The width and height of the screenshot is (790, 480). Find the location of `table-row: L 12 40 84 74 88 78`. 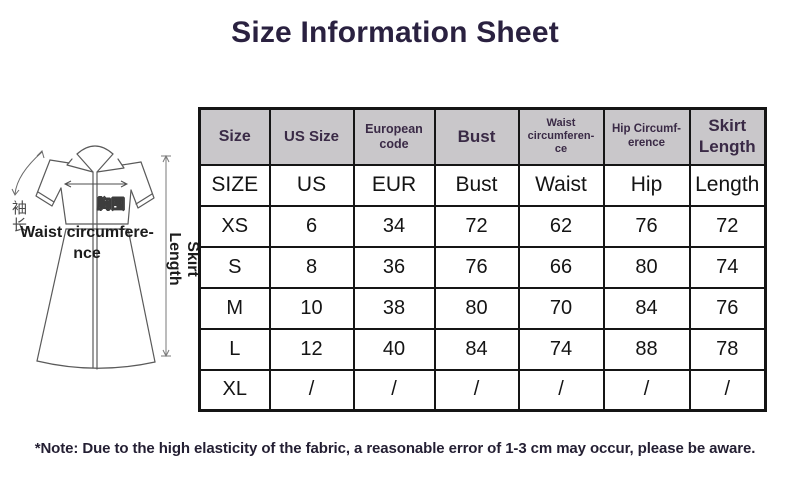

table-row: L 12 40 84 74 88 78 is located at coordinates (482, 349).